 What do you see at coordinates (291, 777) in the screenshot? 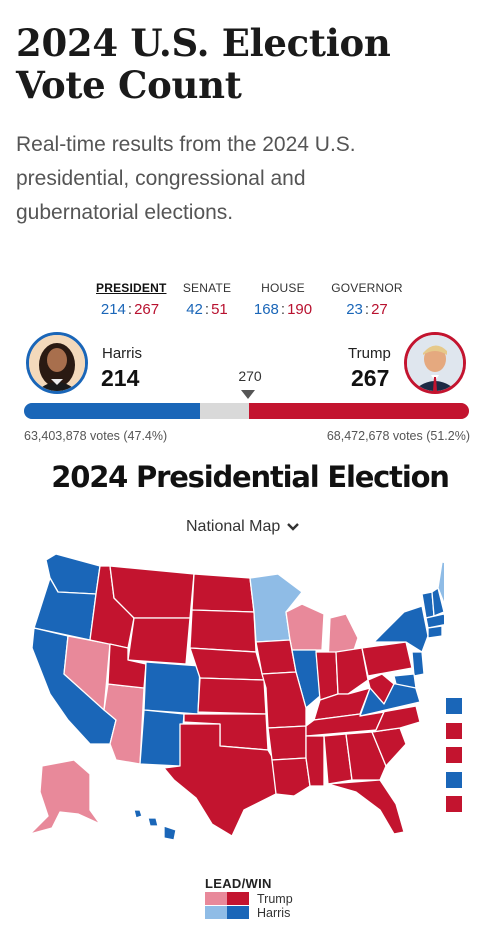
I see `state-louisiana` at bounding box center [291, 777].